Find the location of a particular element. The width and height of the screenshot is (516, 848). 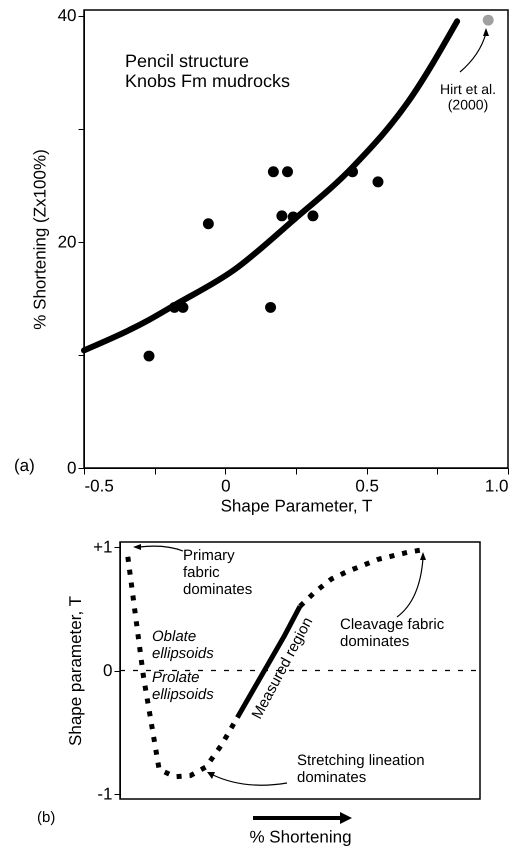

annotation: Oblate ellipsoids is located at coordinates (183, 645).